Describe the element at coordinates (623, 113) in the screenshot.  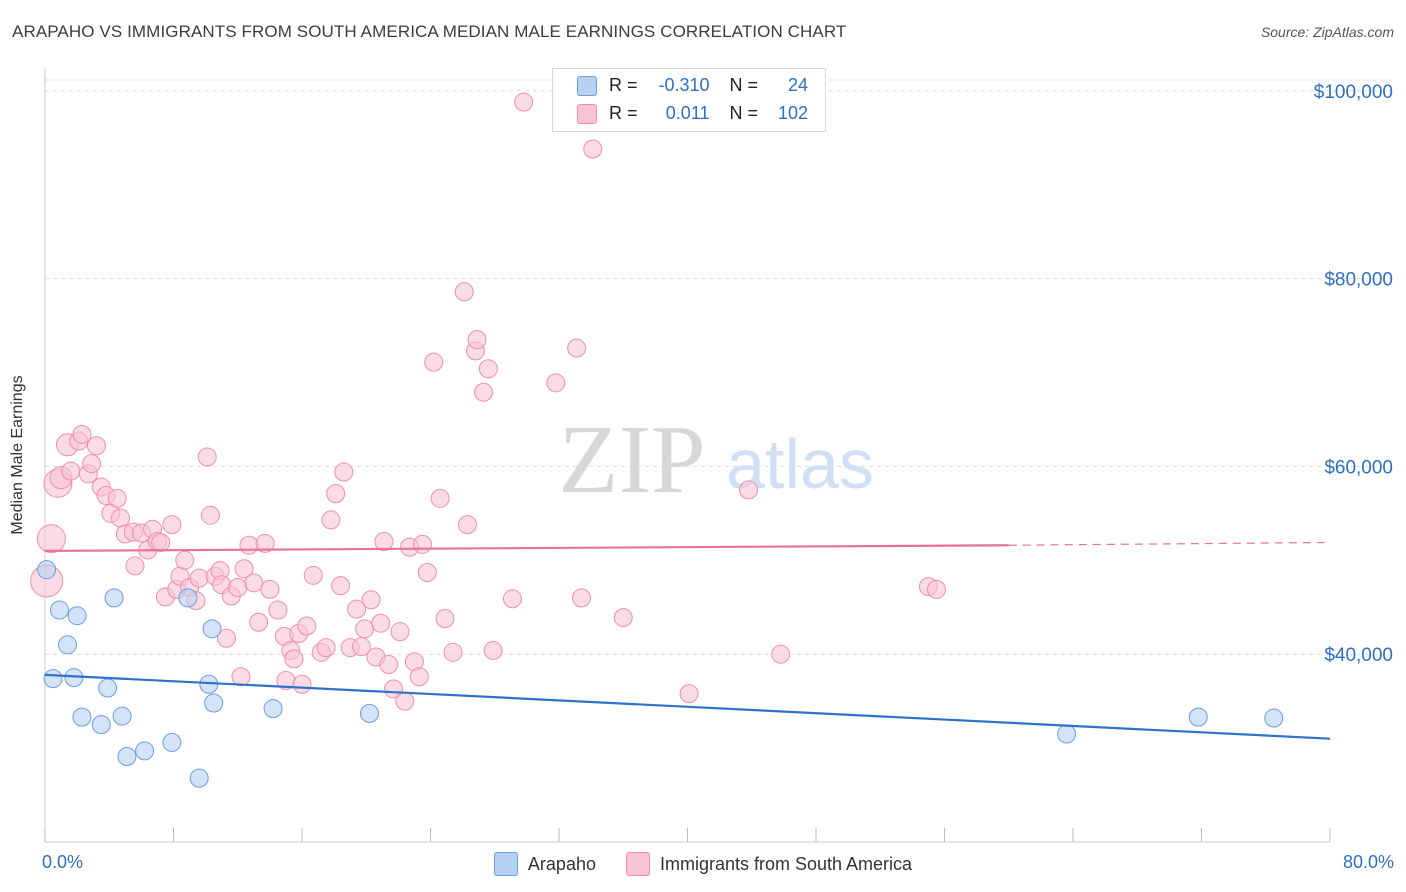
I see `legend-r-label: R =` at that location.